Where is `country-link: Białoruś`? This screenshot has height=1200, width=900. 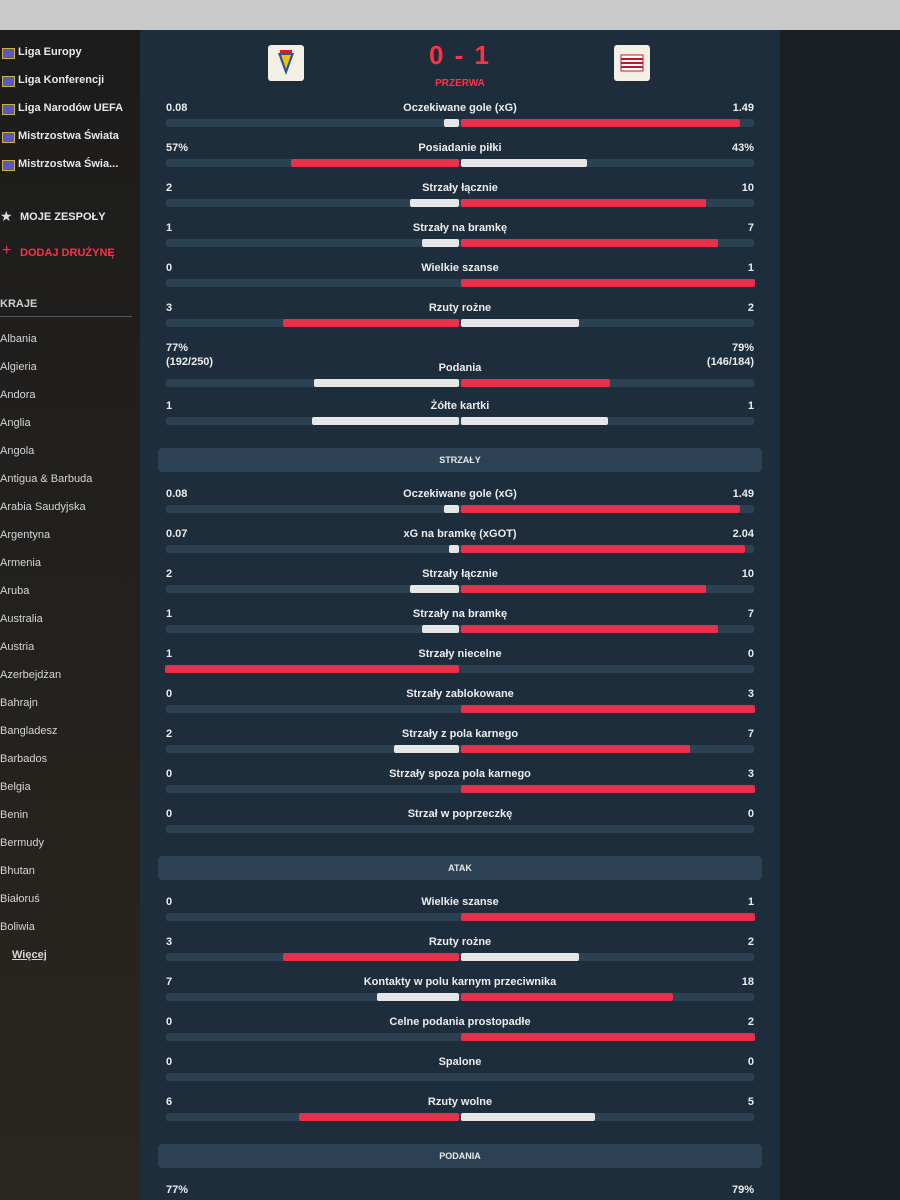
country-link: Białoruś is located at coordinates (20, 899).